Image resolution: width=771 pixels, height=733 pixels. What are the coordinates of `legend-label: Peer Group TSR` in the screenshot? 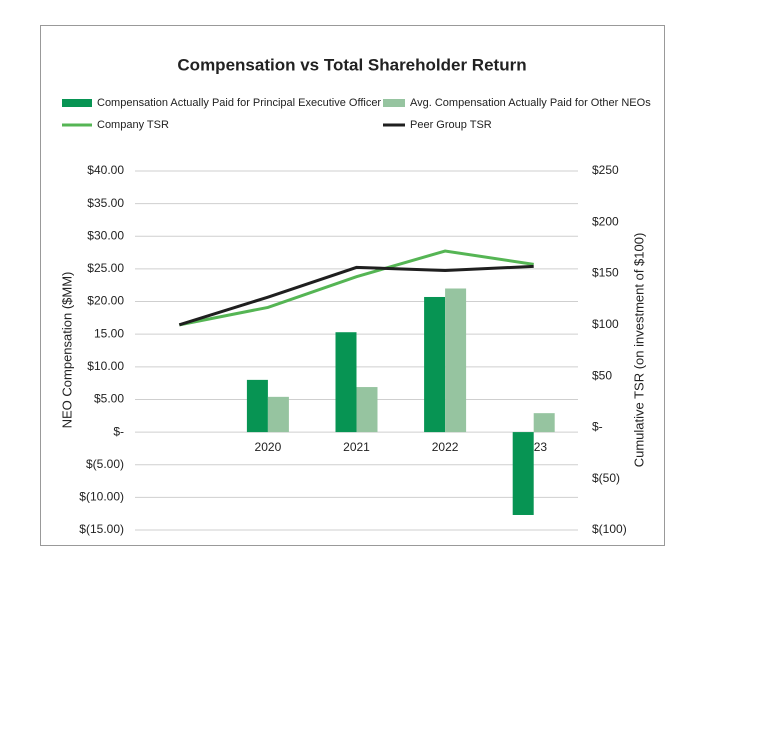 It's located at (451, 125).